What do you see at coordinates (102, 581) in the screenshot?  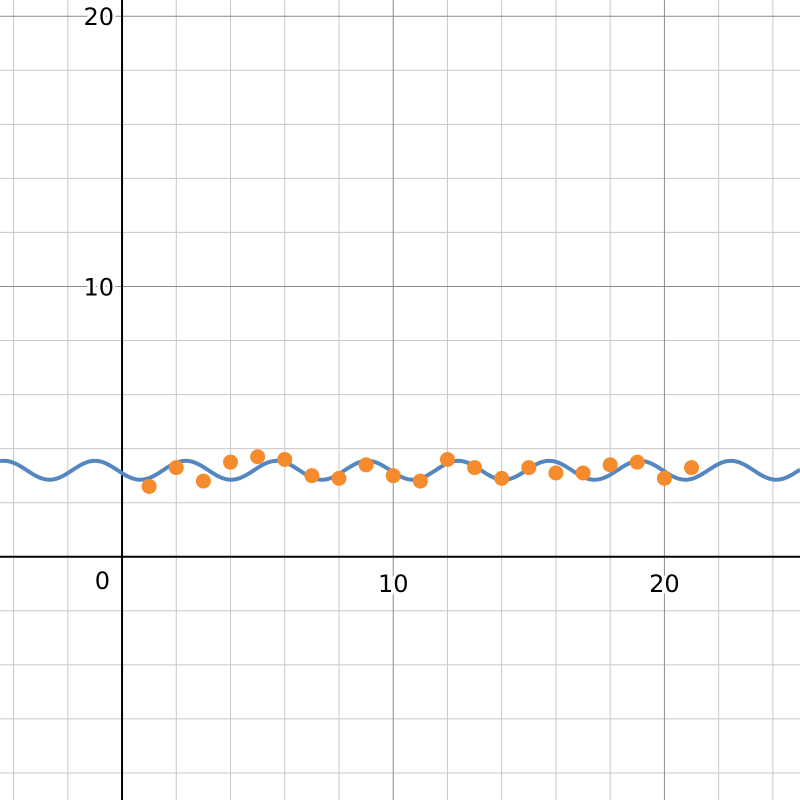 I see `x-tick-label-origin: 0` at bounding box center [102, 581].